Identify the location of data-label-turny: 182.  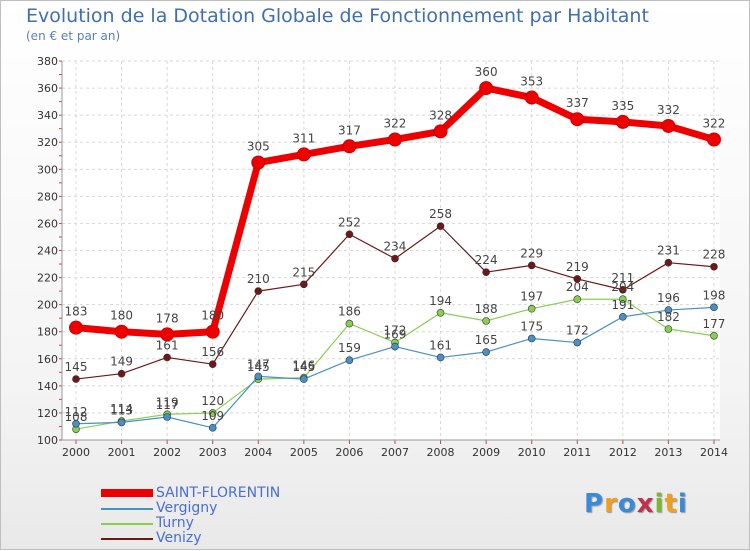
(668, 317).